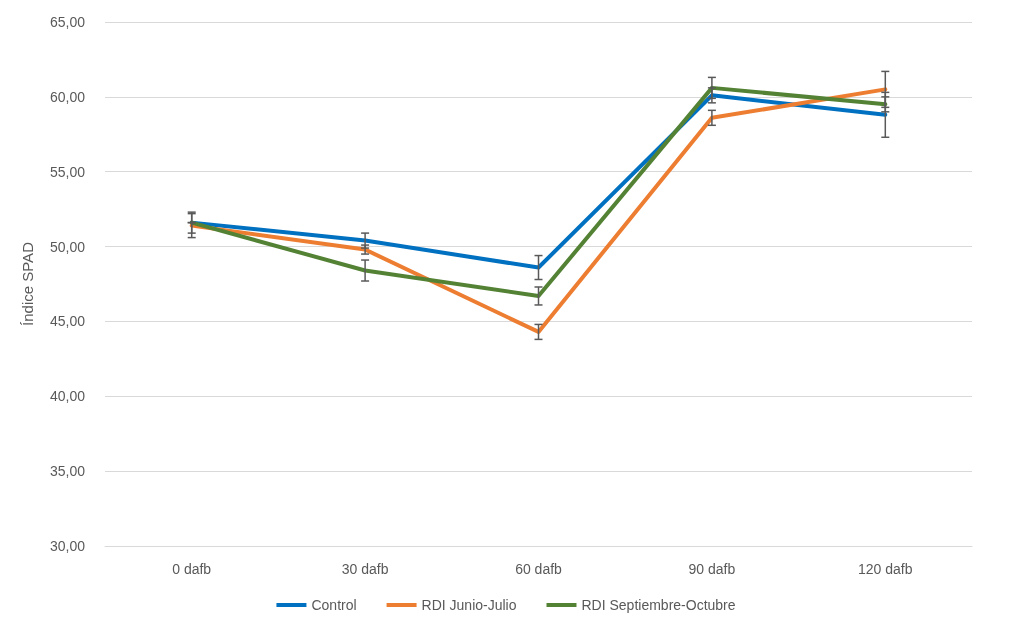 This screenshot has width=1012, height=621. Describe the element at coordinates (365, 569) in the screenshot. I see `x-tick-label: 30 dafb` at that location.